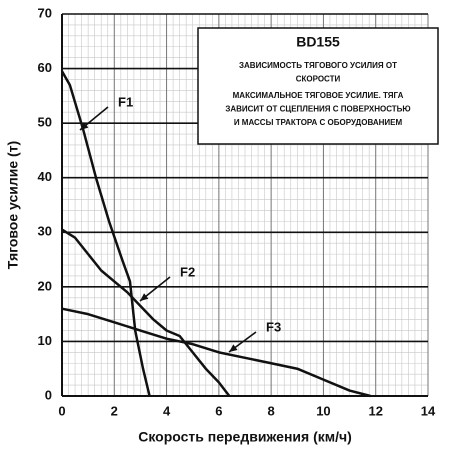 The image size is (465, 455). I want to click on info-box-line: И МАССЫ ТРАКТОРА С ОБОРУДОВАНИЕМ, so click(318, 122).